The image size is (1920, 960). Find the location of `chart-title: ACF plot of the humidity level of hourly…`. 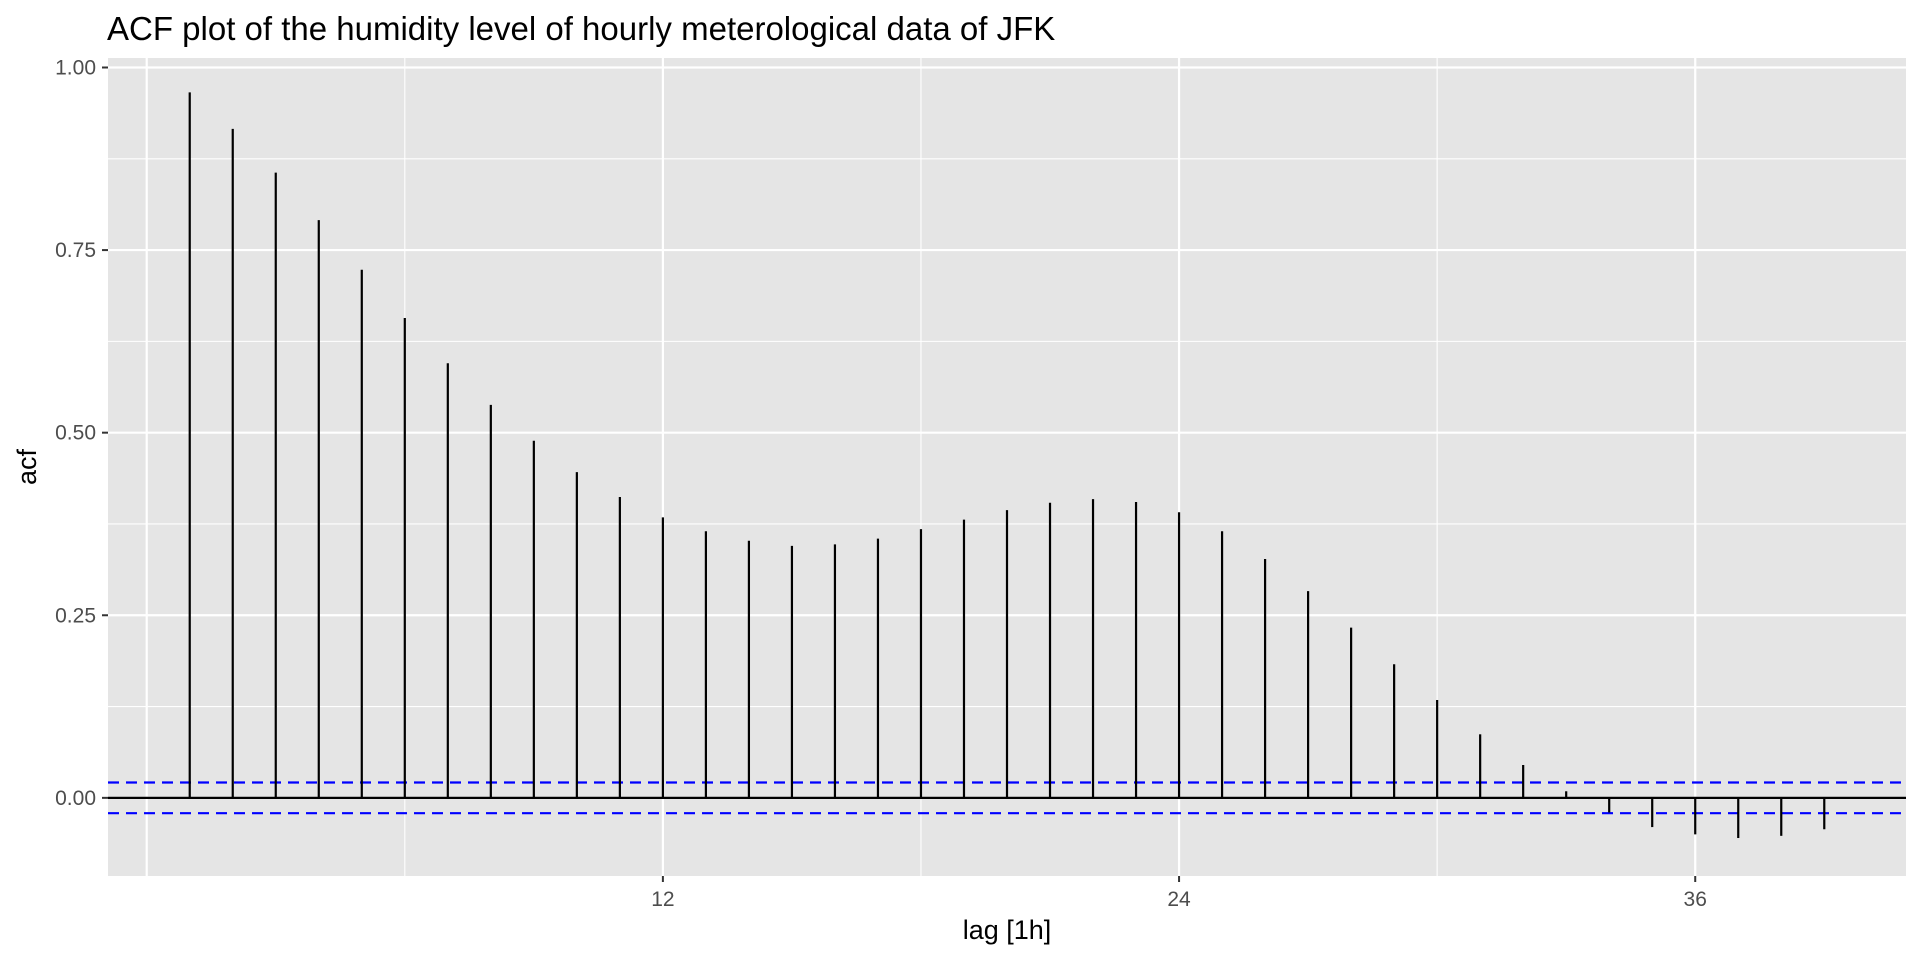

chart-title: ACF plot of the humidity level of hourly… is located at coordinates (581, 28).